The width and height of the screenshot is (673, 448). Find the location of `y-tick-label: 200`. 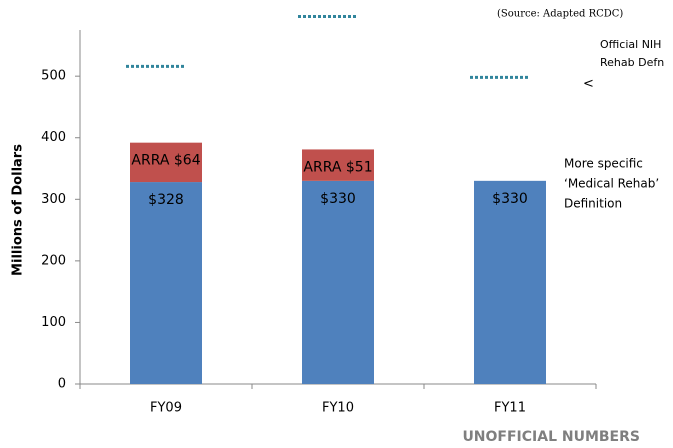

y-tick-label: 200 is located at coordinates (53, 260).